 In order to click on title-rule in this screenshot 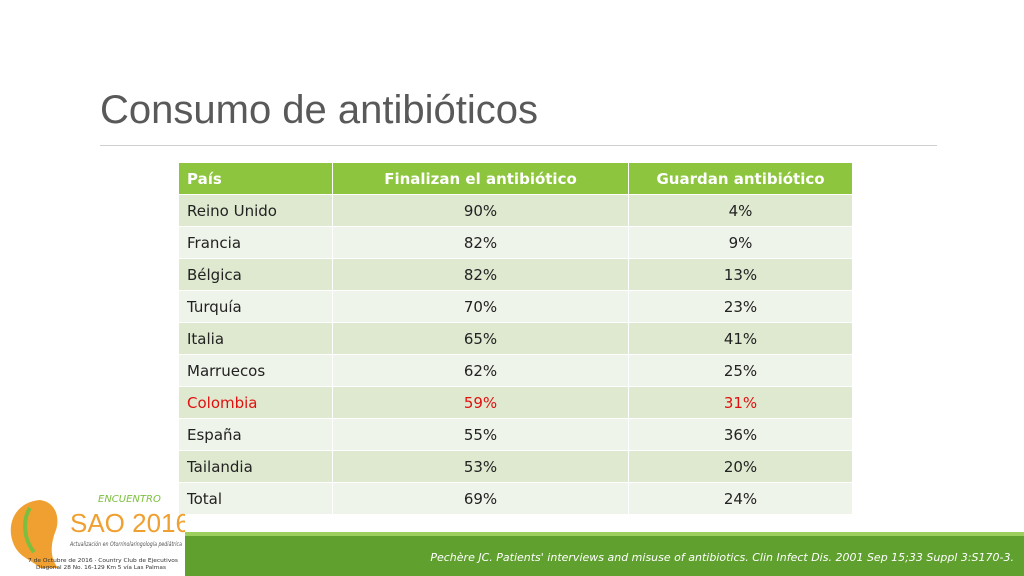, I will do `click(518, 145)`.